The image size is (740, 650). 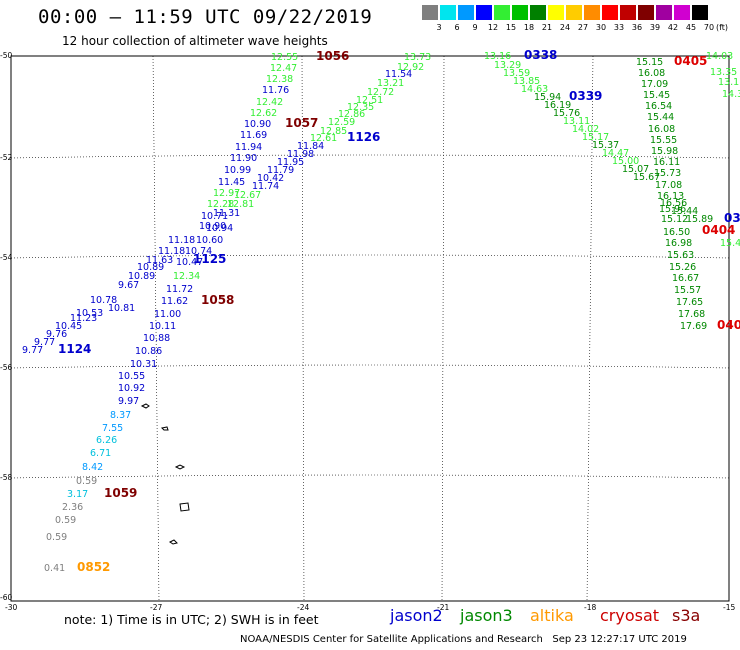 I want to click on wave-height-label: 13.21, so click(x=390, y=83).